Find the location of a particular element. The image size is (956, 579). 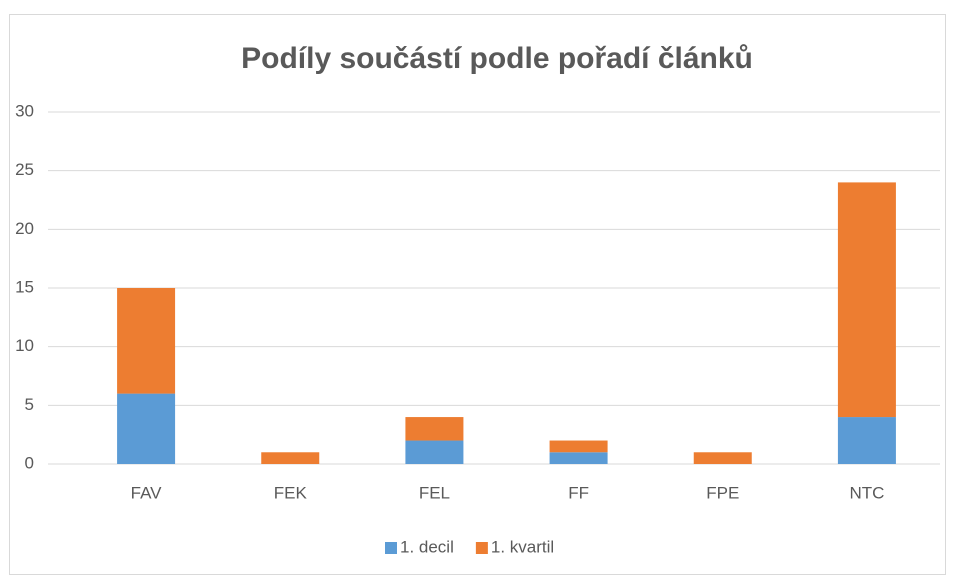

y-tick-label: 0 is located at coordinates (29, 462).